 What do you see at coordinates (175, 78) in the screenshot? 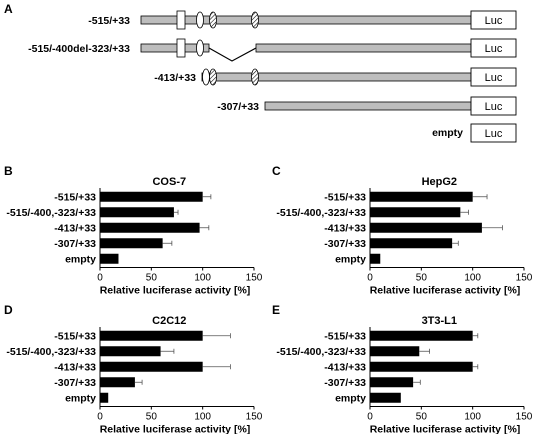
I see `construct-label: -413/+33` at bounding box center [175, 78].